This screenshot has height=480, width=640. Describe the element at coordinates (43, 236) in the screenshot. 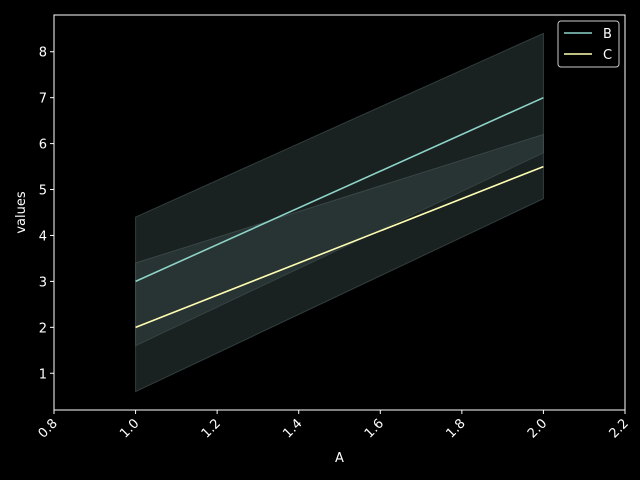

I see `y-tick-label-3: 4` at that location.